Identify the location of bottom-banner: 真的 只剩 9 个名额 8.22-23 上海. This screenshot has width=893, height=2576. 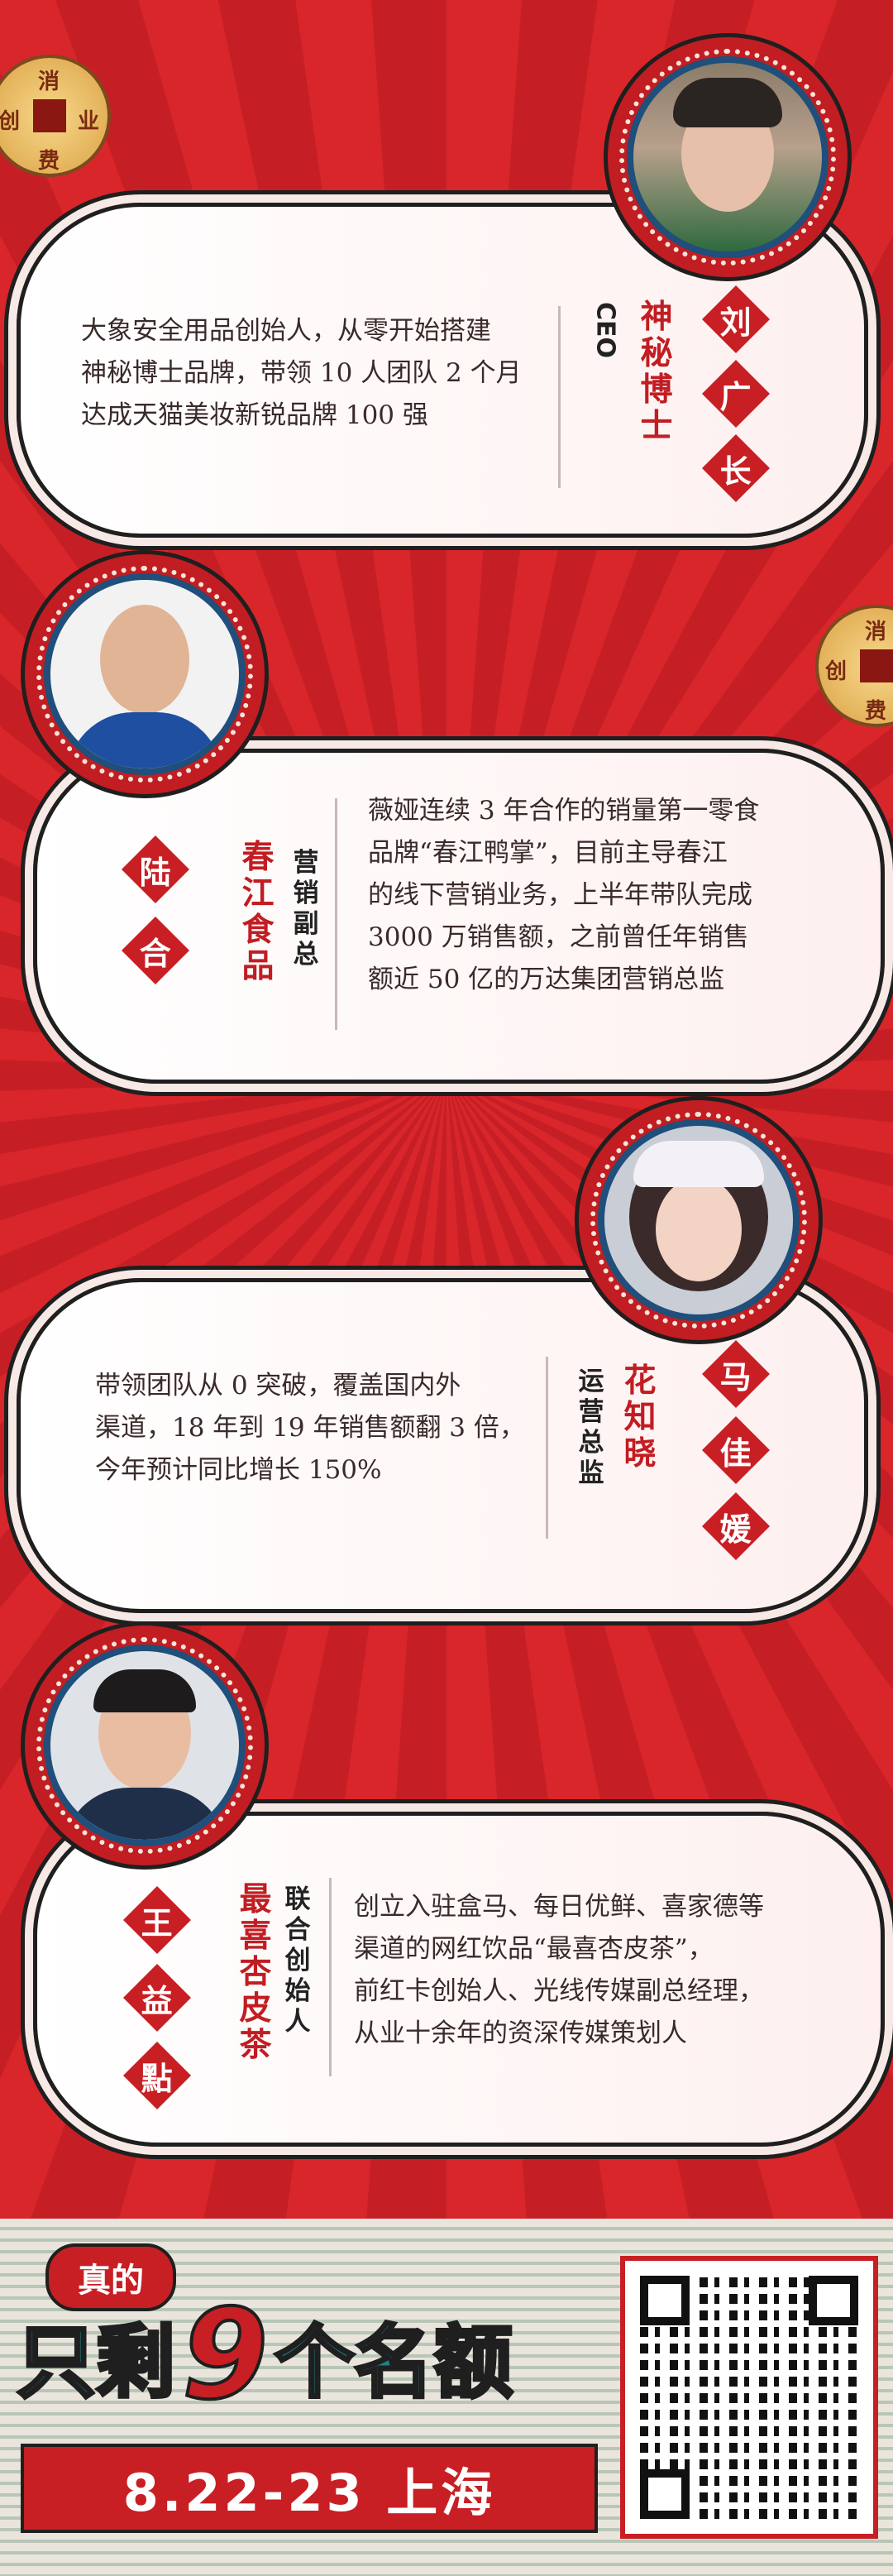
(446, 2397).